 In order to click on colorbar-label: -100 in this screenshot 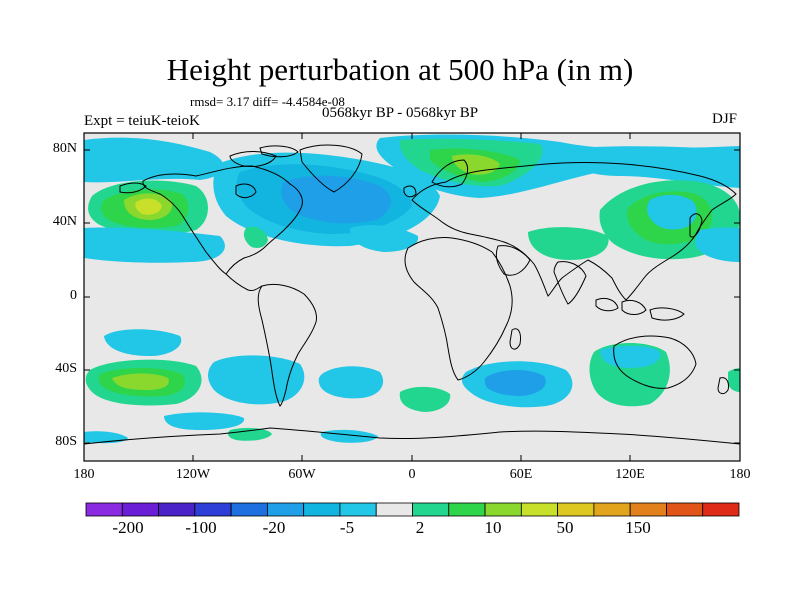, I will do `click(201, 527)`.